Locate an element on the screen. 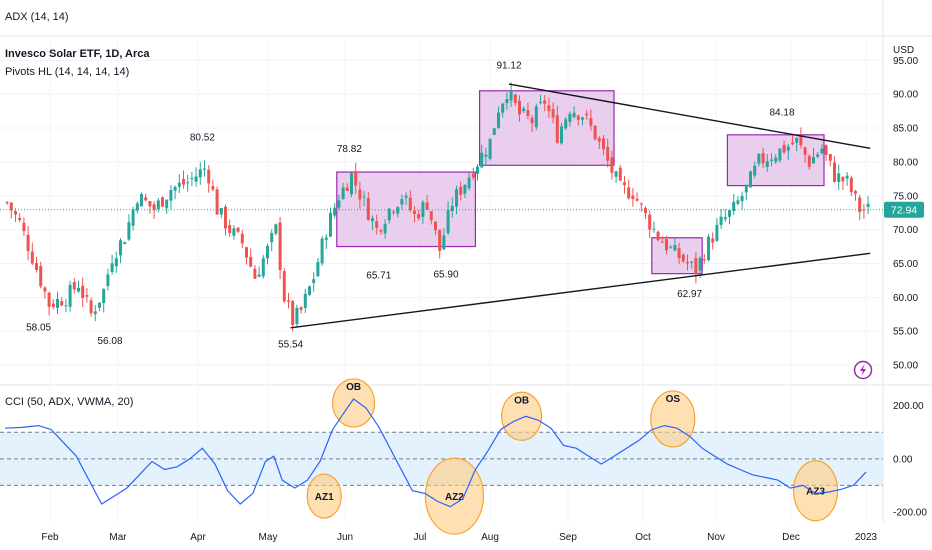 The height and width of the screenshot is (550, 932). time-tick-label: Nov is located at coordinates (716, 537).